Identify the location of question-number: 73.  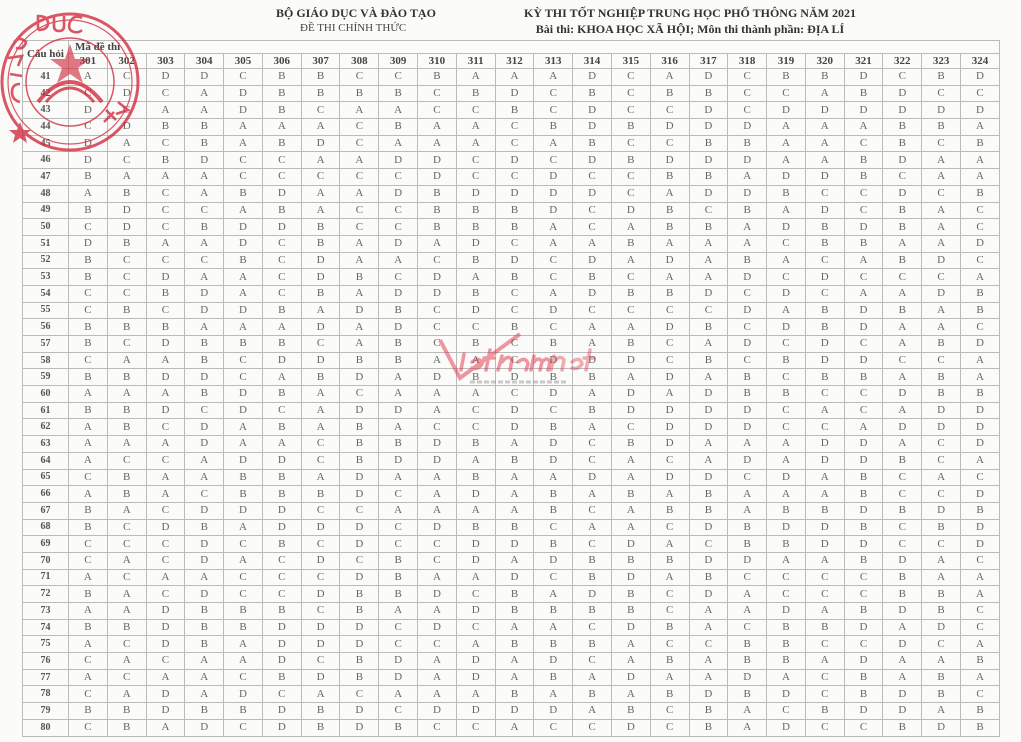
(45, 611).